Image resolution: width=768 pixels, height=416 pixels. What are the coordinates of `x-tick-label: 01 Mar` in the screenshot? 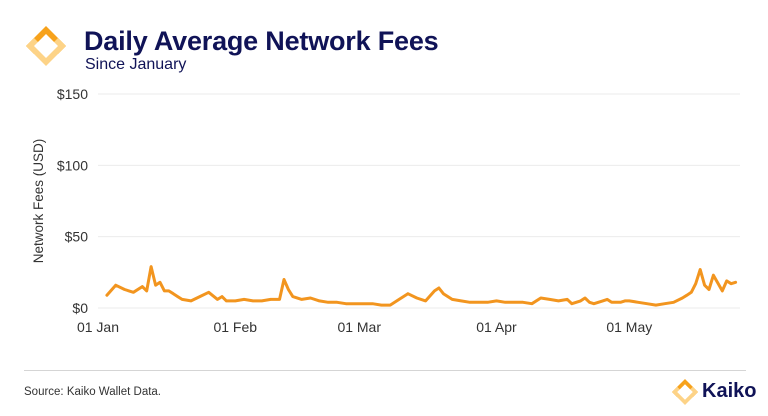 It's located at (359, 327).